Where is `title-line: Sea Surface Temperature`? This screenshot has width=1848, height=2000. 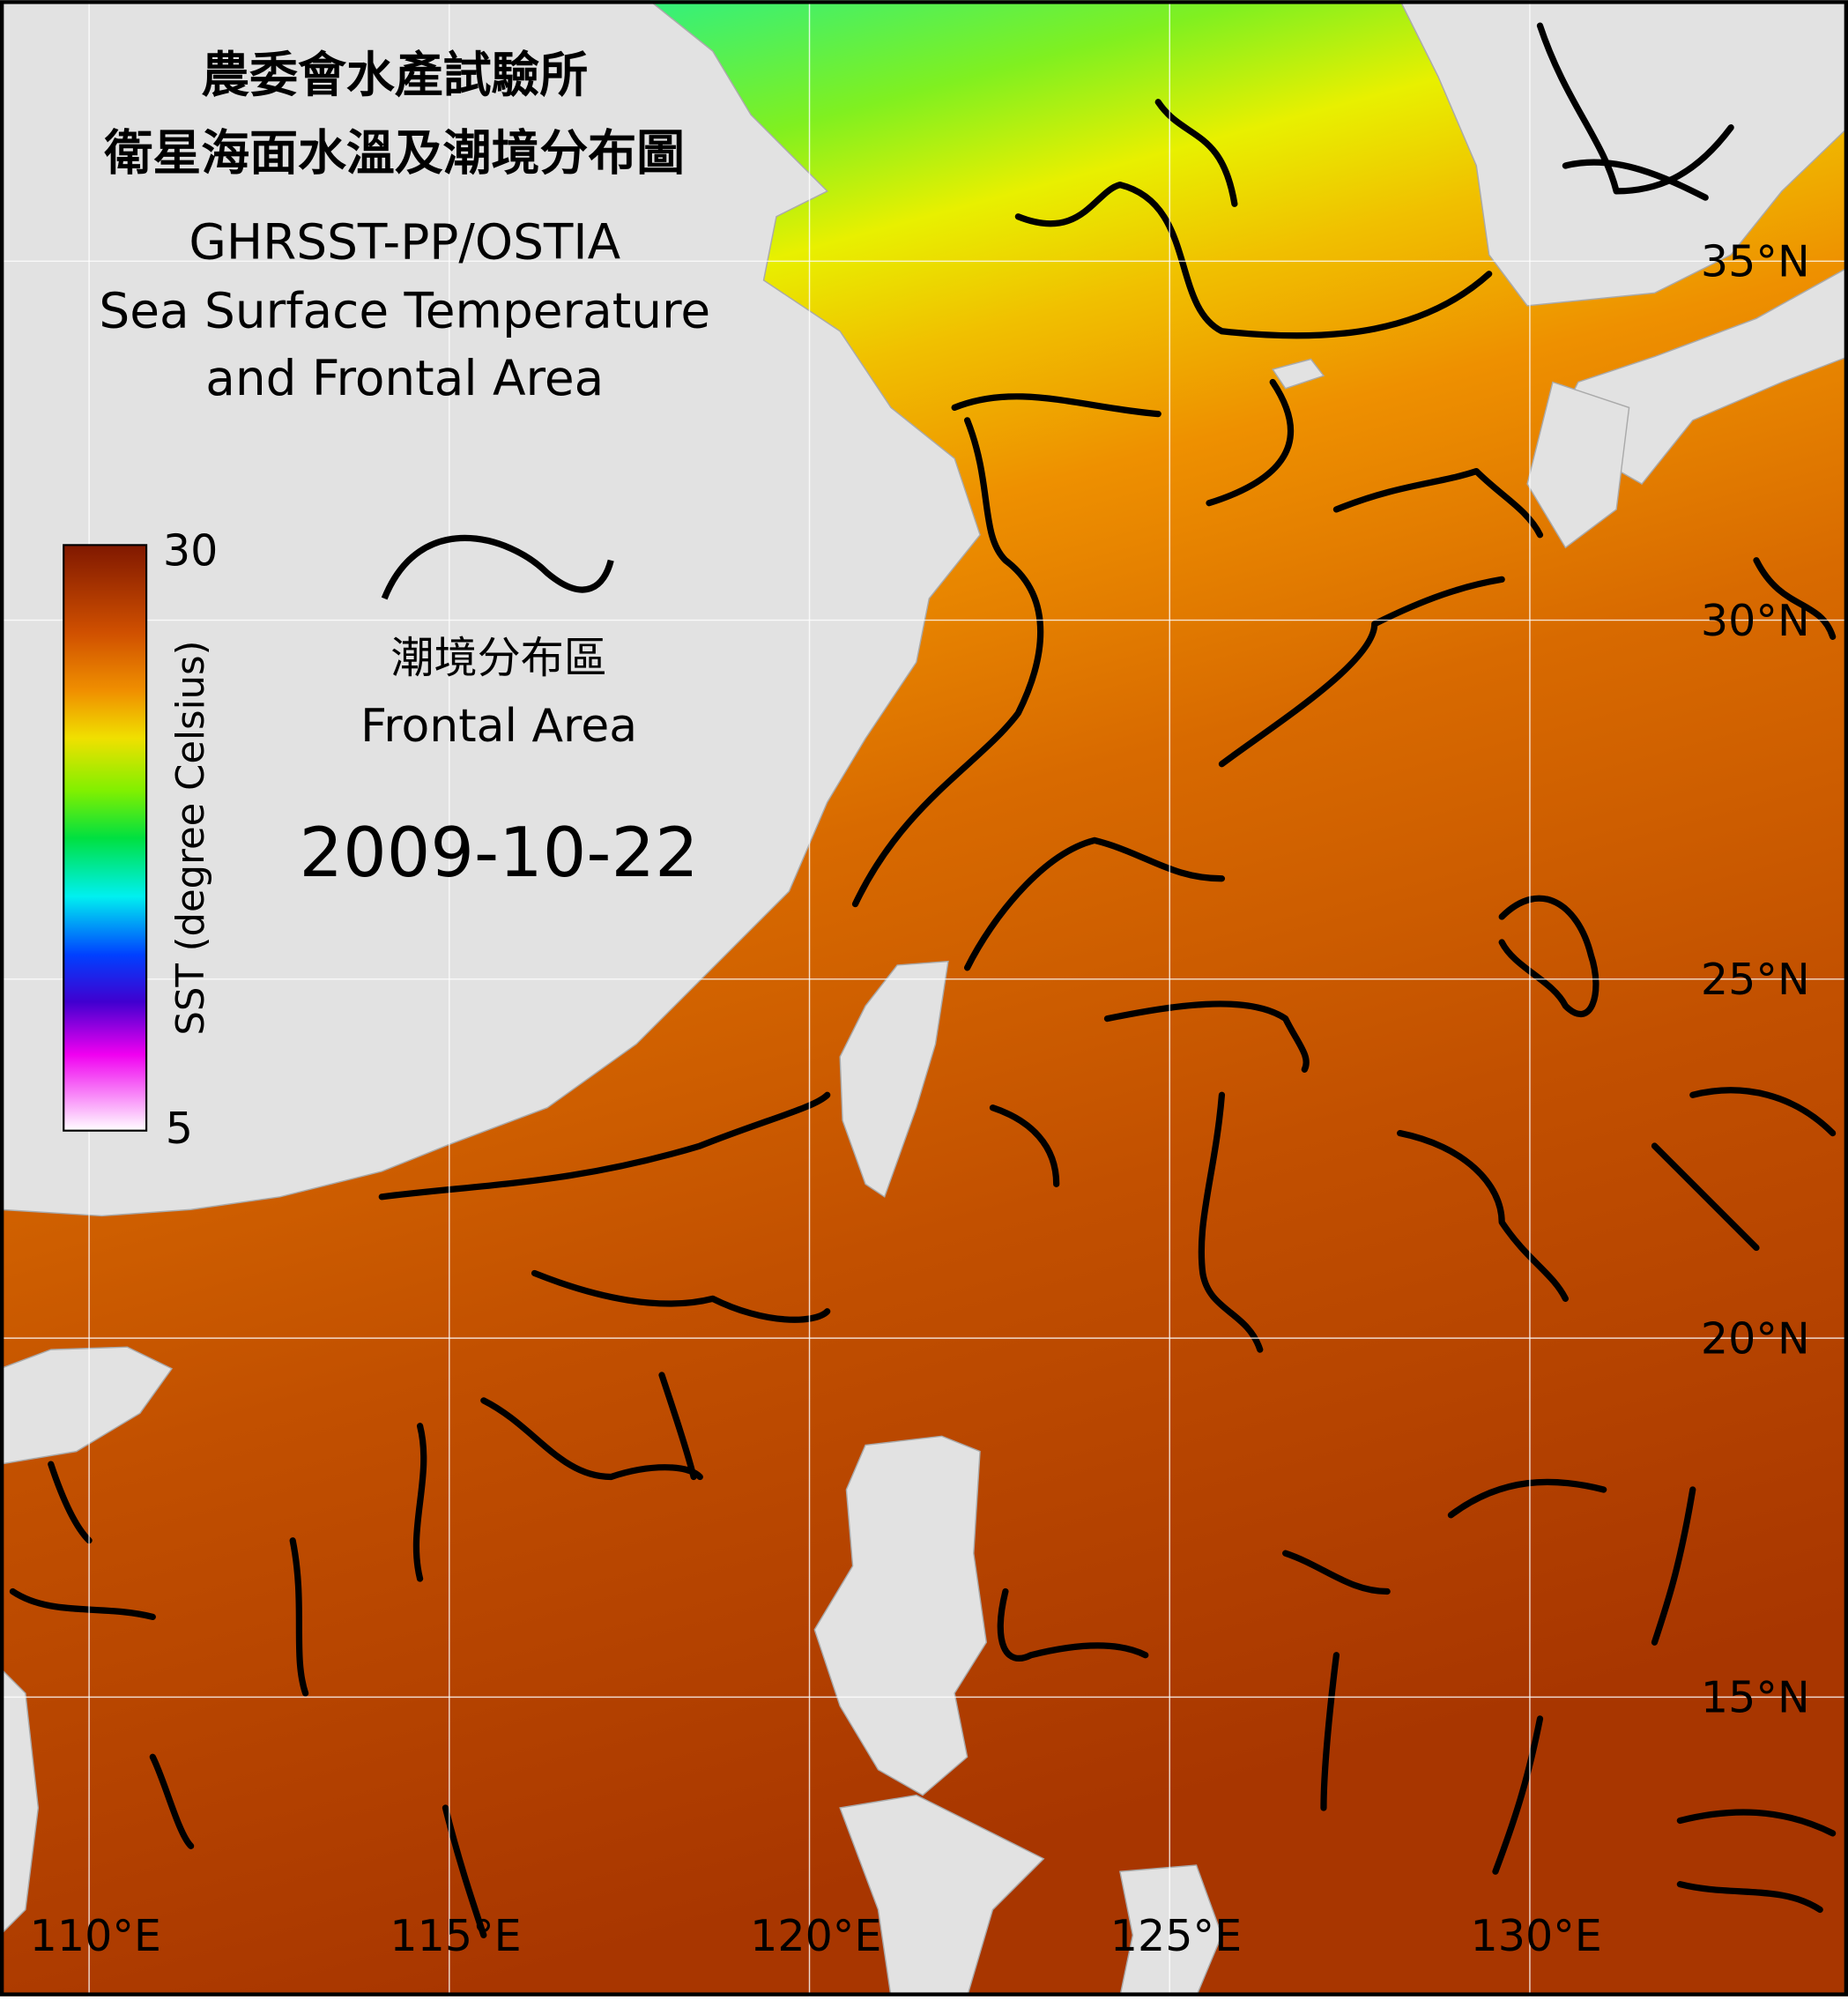 title-line: Sea Surface Temperature is located at coordinates (405, 310).